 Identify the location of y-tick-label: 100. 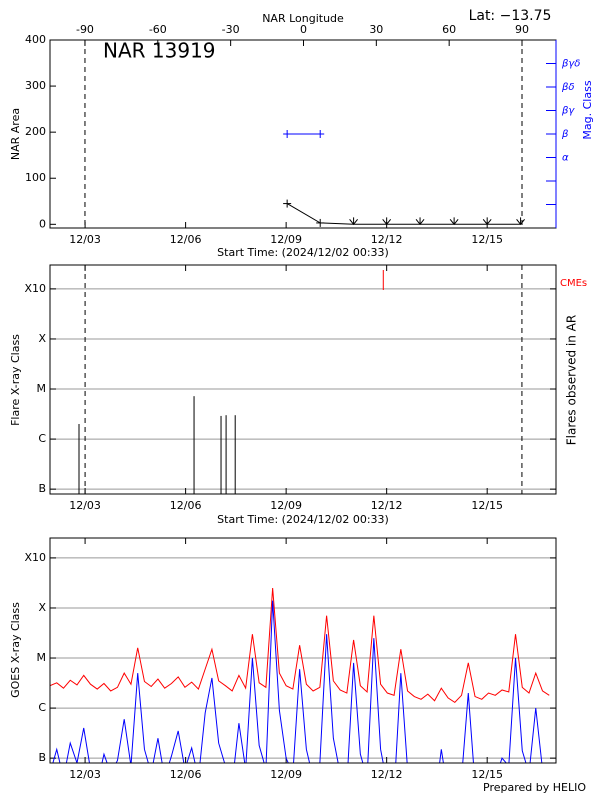
(35, 177).